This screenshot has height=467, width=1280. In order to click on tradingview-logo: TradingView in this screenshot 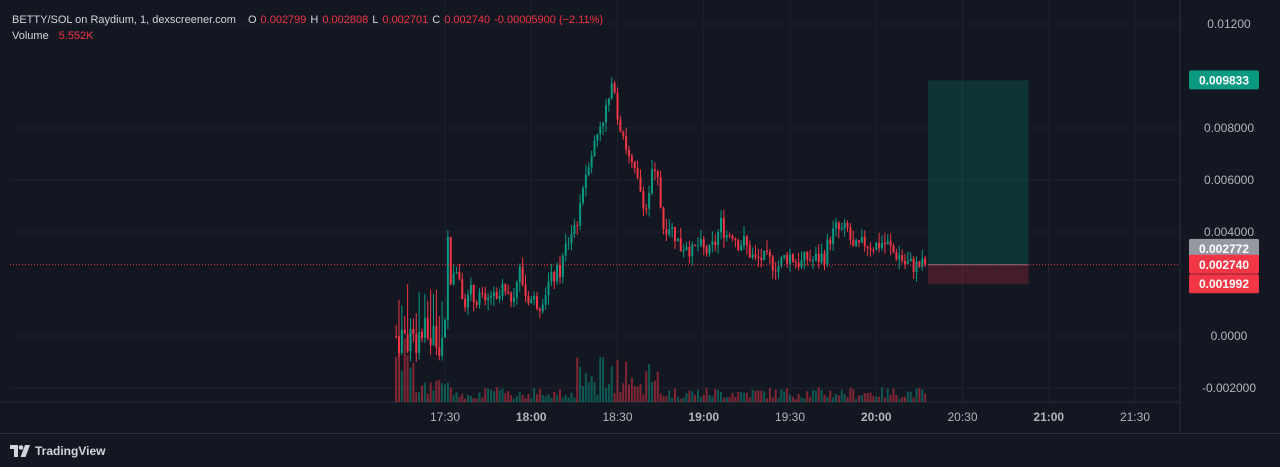, I will do `click(57, 451)`.